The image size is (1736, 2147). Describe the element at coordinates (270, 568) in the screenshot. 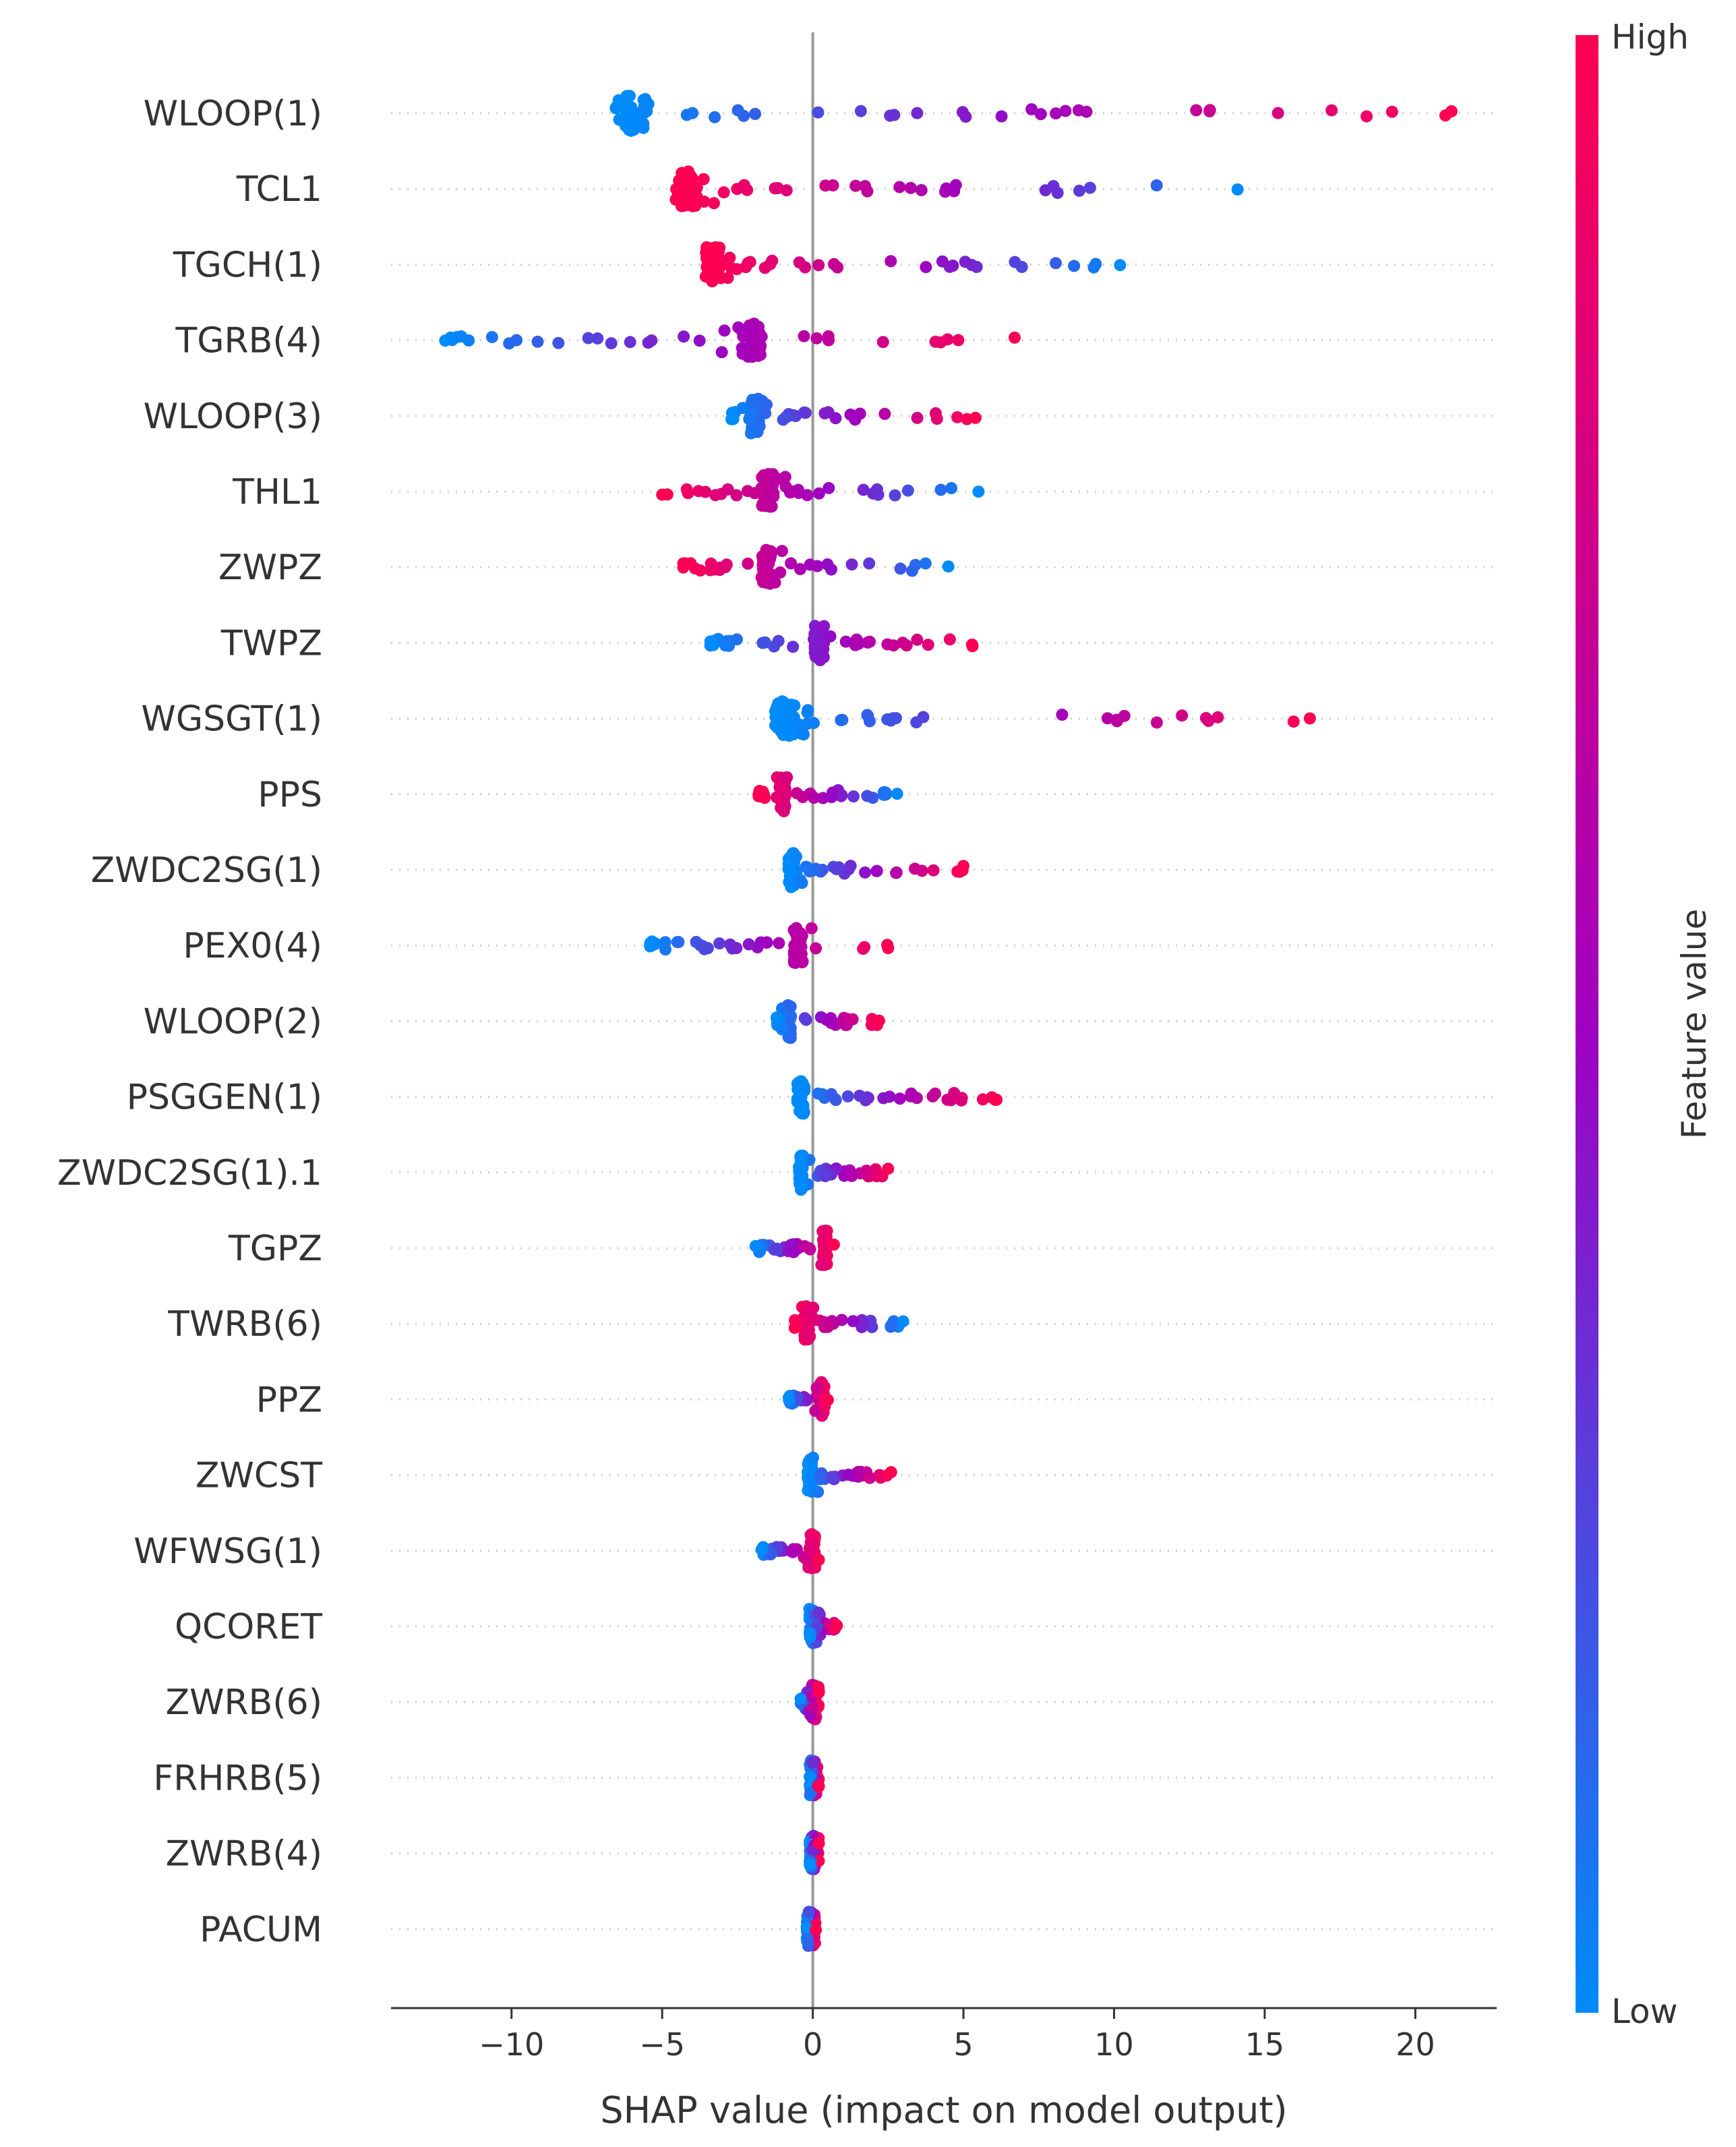

I see `feature-label: ZWPZ` at that location.